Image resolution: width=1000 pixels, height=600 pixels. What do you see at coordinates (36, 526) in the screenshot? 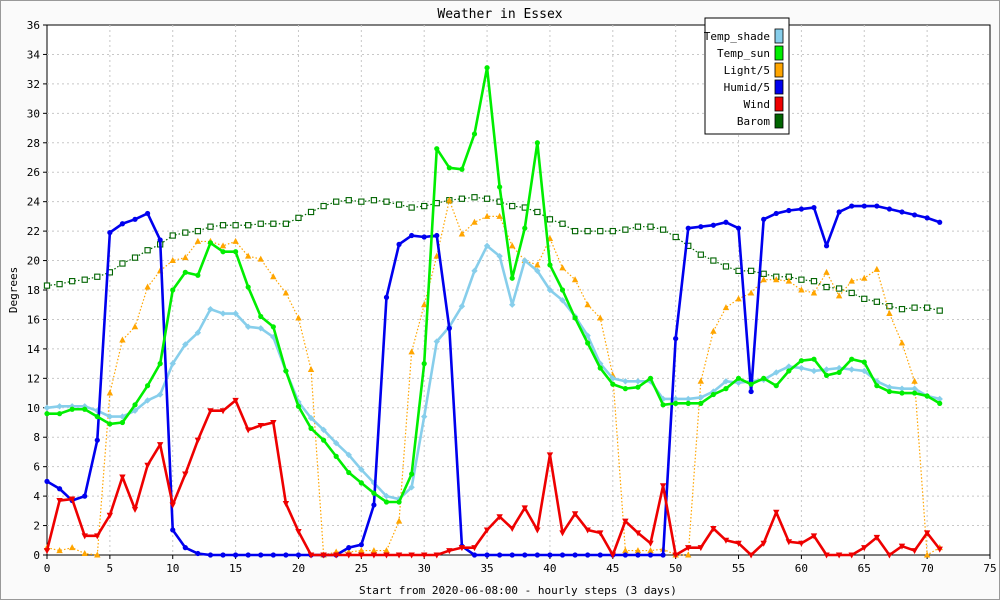
I see `y-tick-label: 2` at bounding box center [36, 526].